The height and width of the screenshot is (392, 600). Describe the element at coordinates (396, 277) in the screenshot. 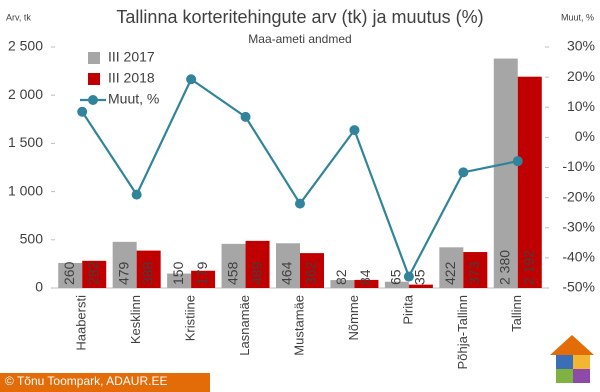

I see `bar-value-label: 65` at that location.